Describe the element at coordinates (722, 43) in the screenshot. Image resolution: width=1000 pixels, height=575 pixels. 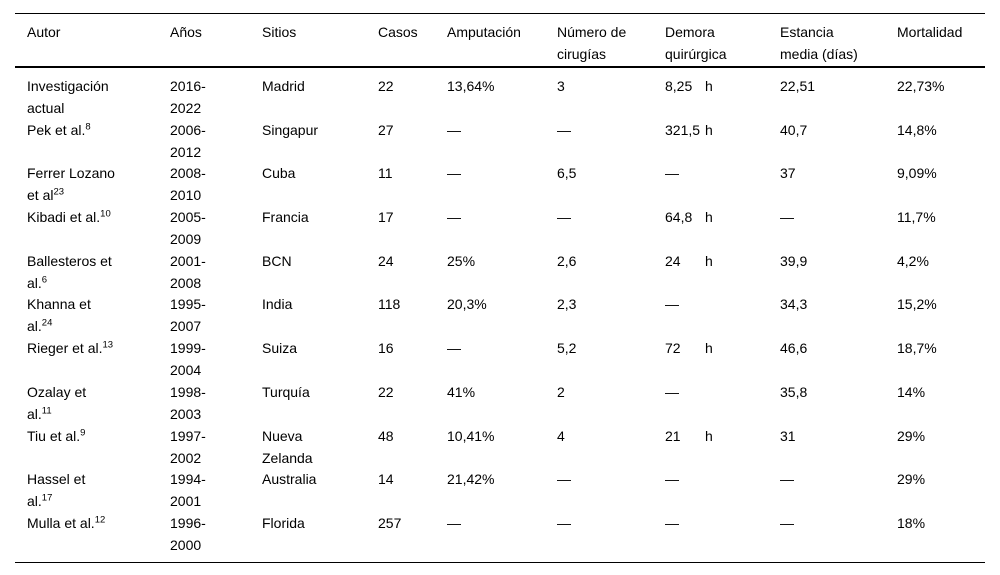
I see `column-header-demora: Demora quirúrgica` at that location.